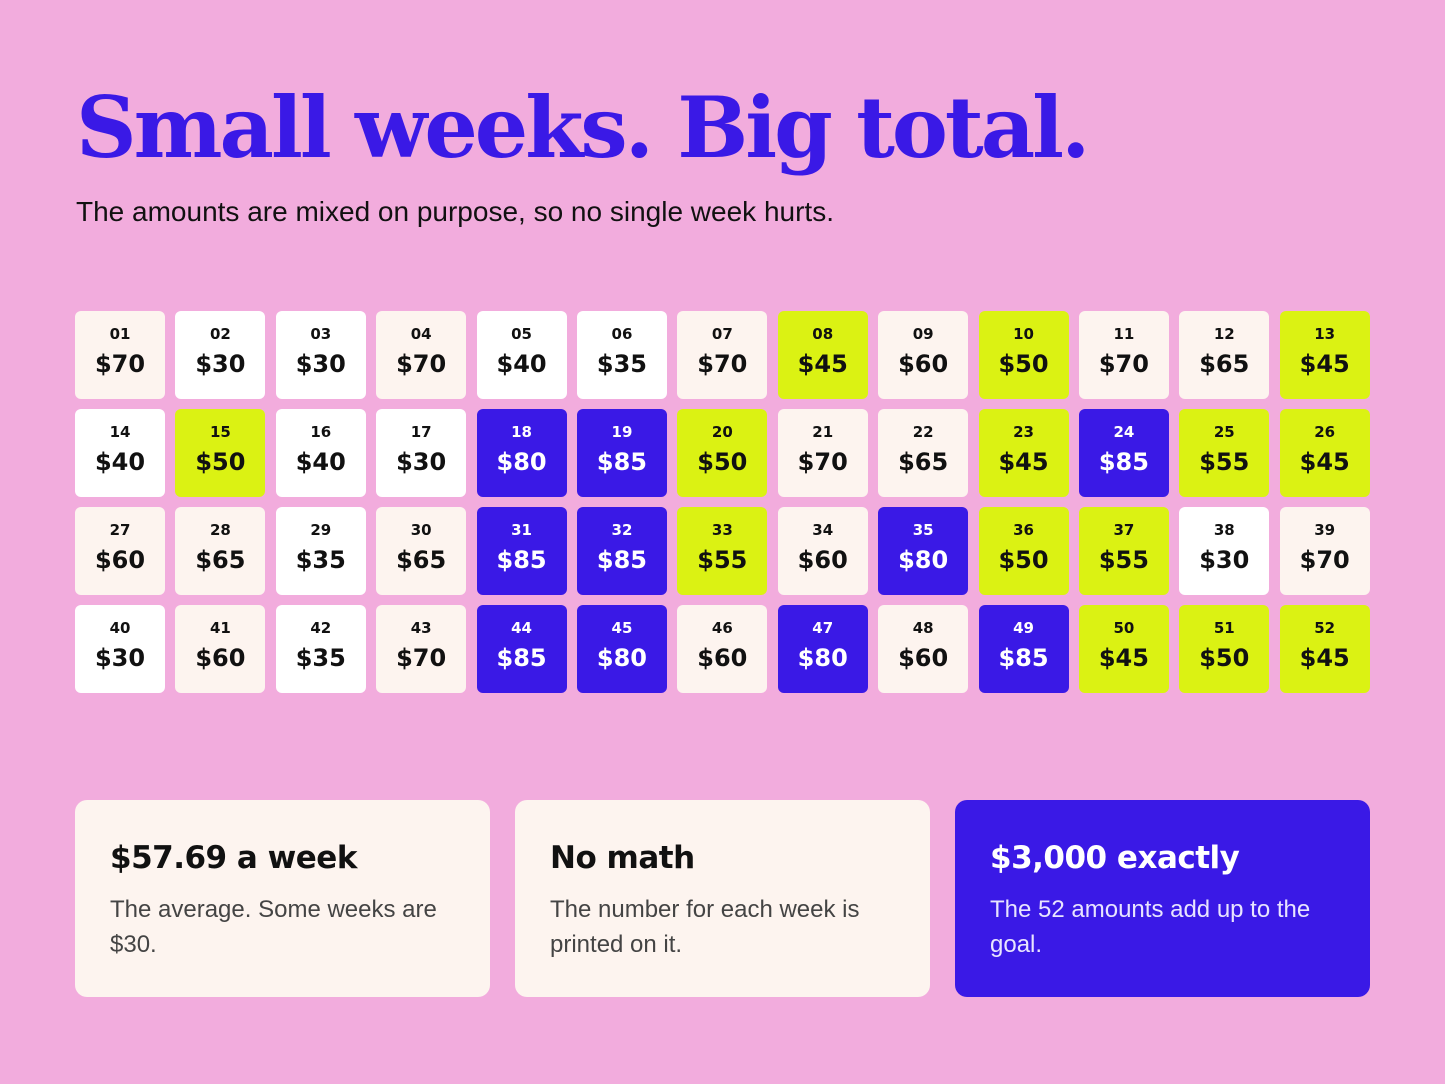 Image resolution: width=1445 pixels, height=1084 pixels. Describe the element at coordinates (421, 628) in the screenshot. I see `week-number: 43` at that location.